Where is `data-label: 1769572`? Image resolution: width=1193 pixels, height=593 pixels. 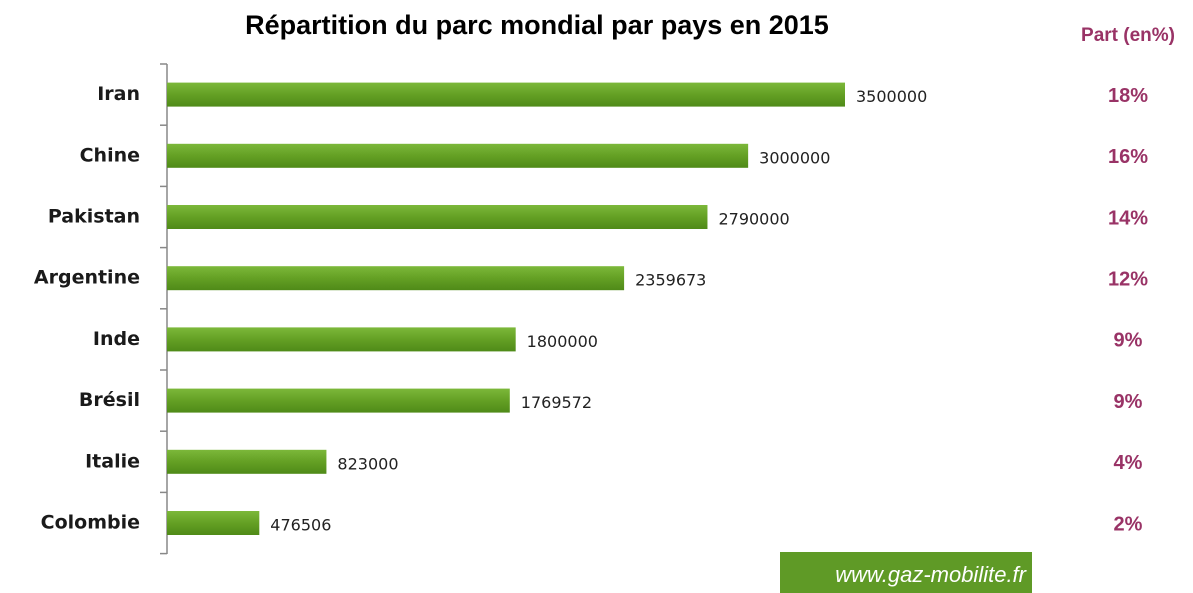
data-label: 1769572 is located at coordinates (556, 402).